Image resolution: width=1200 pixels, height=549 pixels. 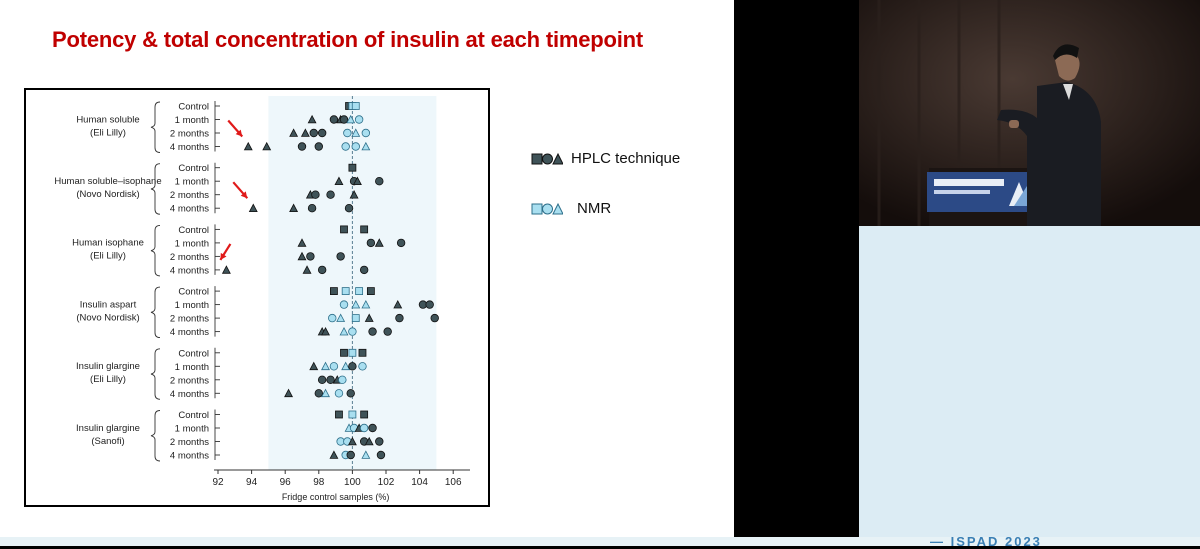 I want to click on red-arrow-head, so click(x=244, y=195).